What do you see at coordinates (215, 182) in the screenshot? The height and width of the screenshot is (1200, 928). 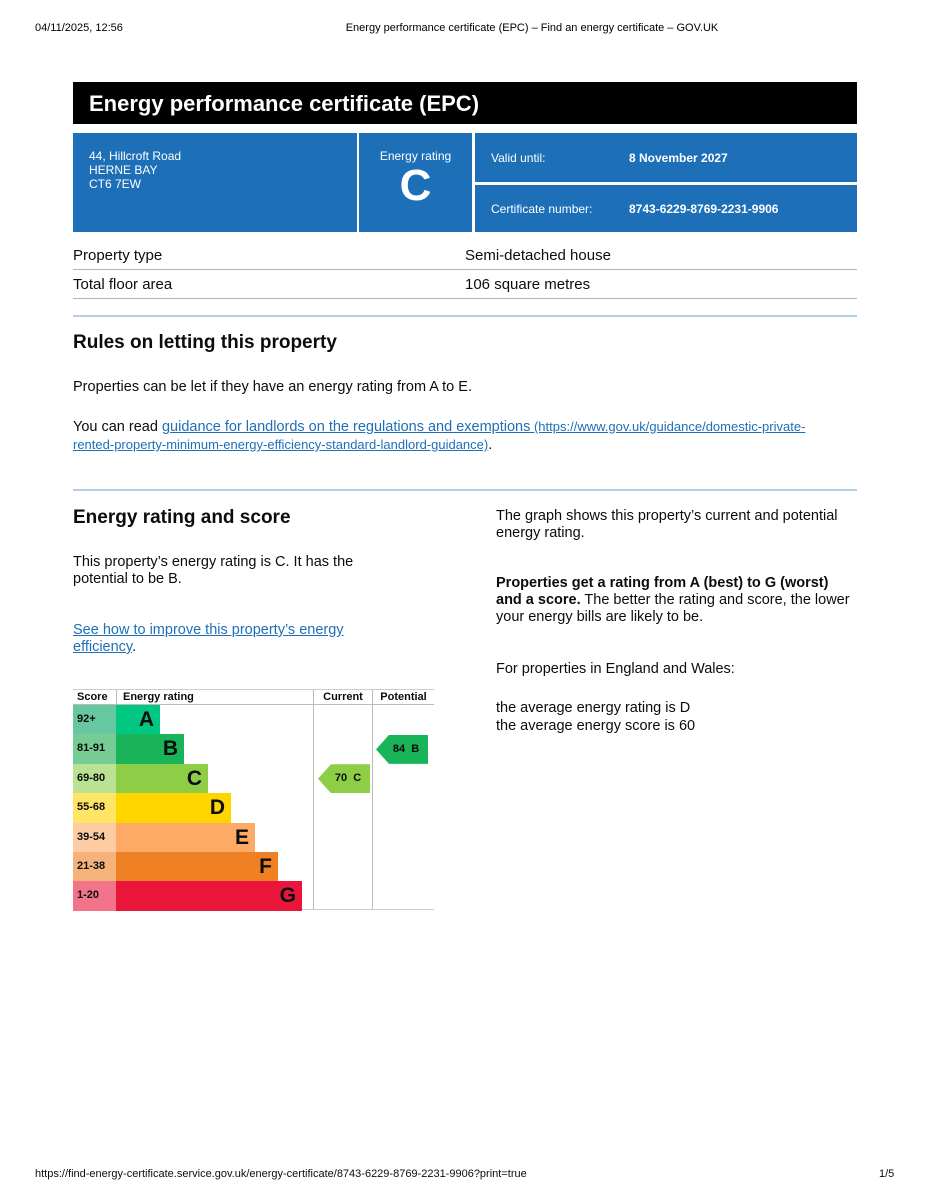 I see `address-block: 44, Hillcroft Road HERNE BAY CT6 7EW` at bounding box center [215, 182].